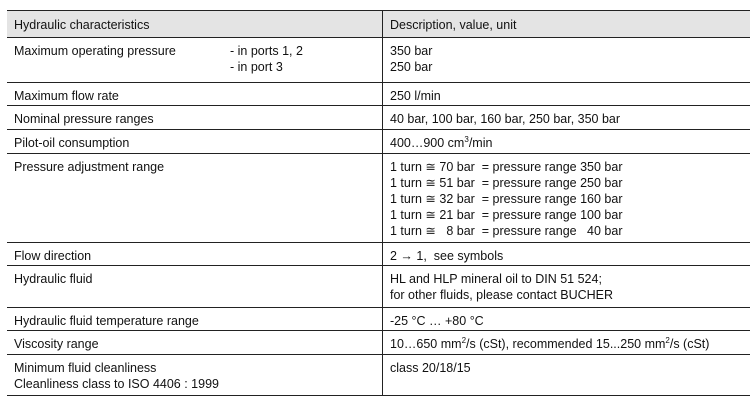  What do you see at coordinates (53, 279) in the screenshot?
I see `characteristic-label: Hydraulic fluid` at bounding box center [53, 279].